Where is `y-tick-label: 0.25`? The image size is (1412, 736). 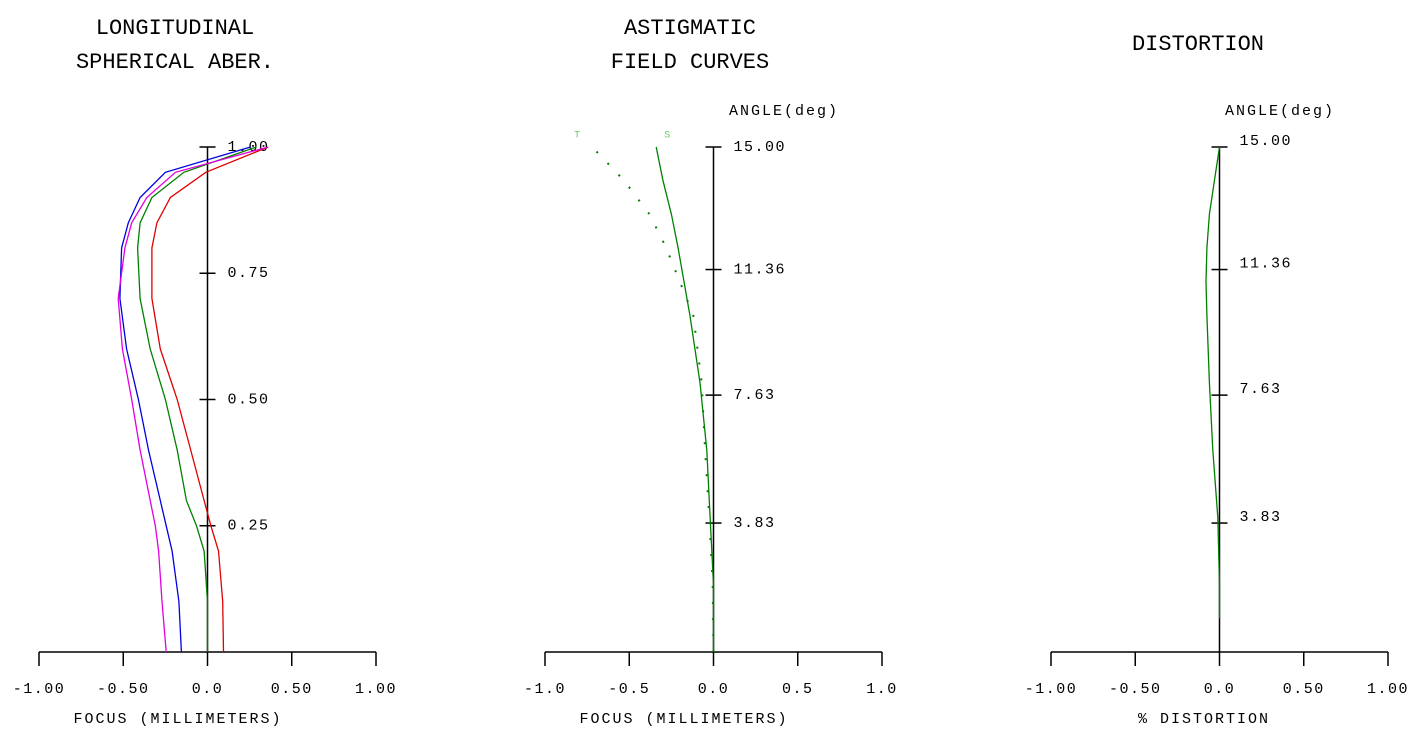
y-tick-label: 0.25 is located at coordinates (249, 526).